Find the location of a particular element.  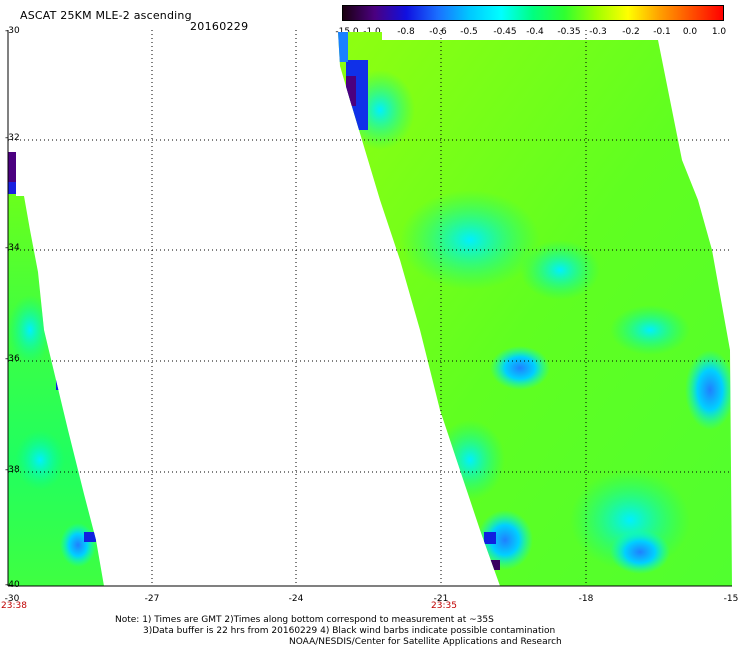

colorbar-label: 1.0 is located at coordinates (719, 32).